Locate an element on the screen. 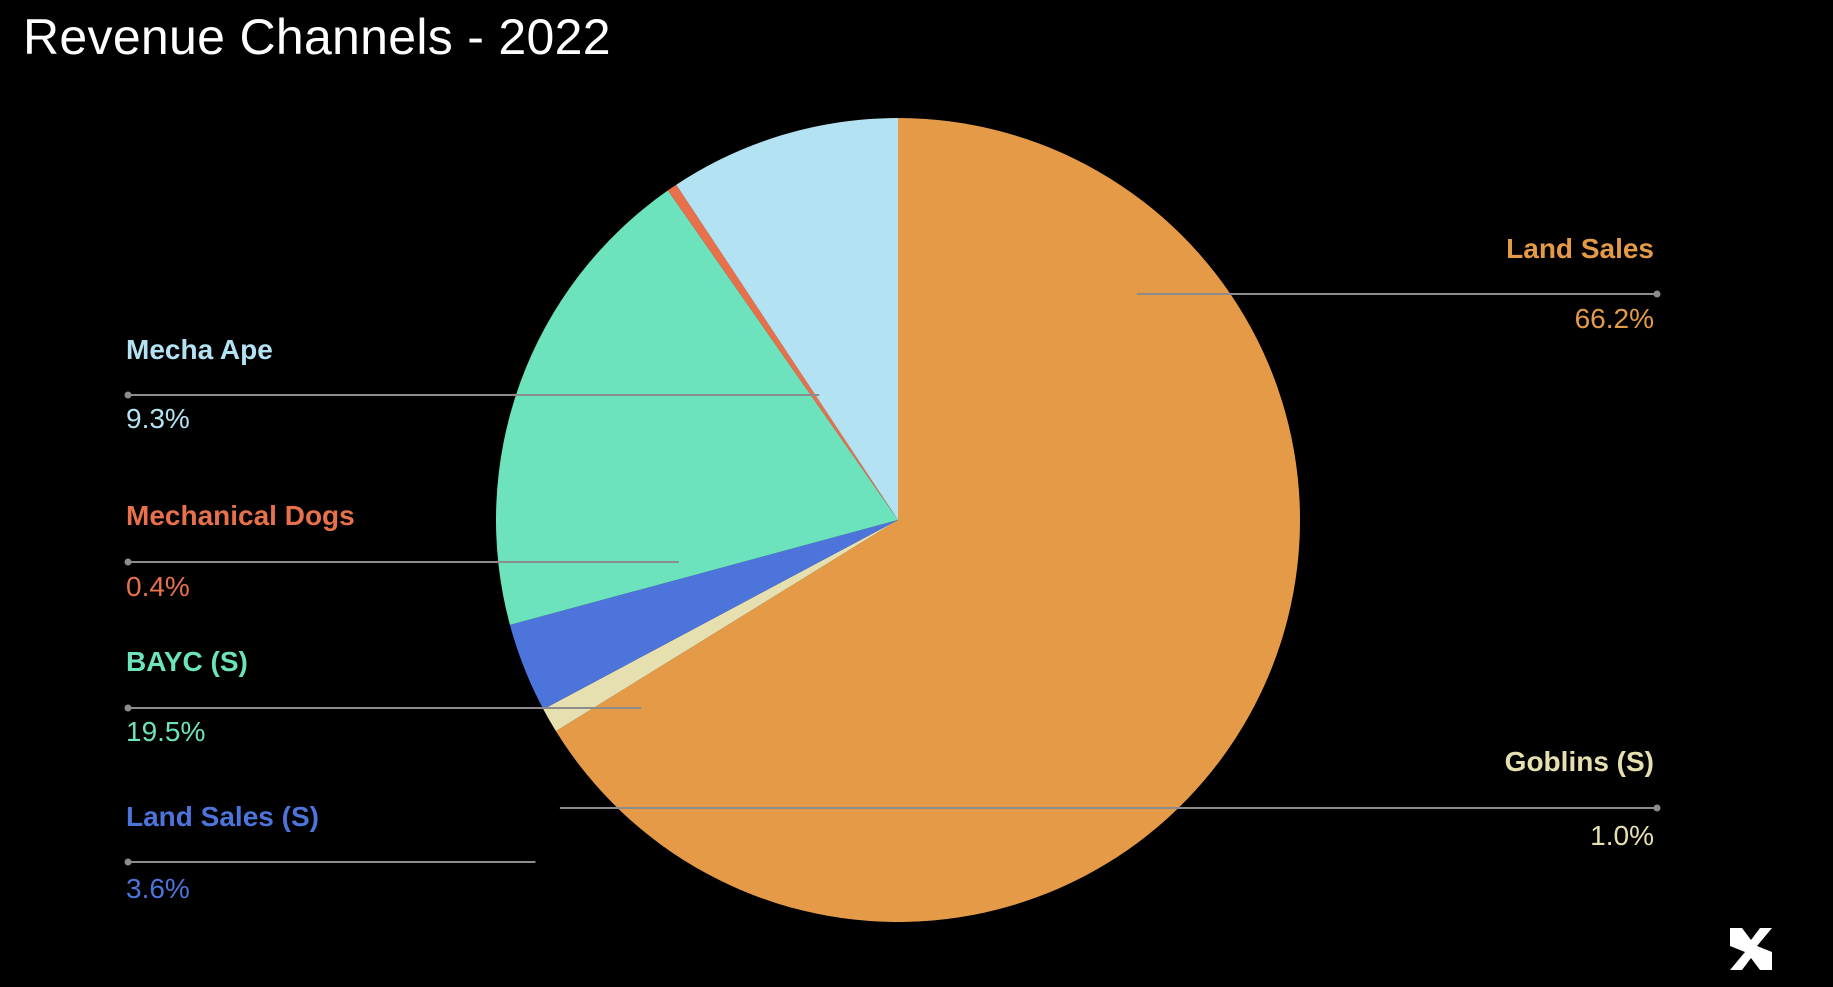  leader-dot-land-sales is located at coordinates (1657, 294).